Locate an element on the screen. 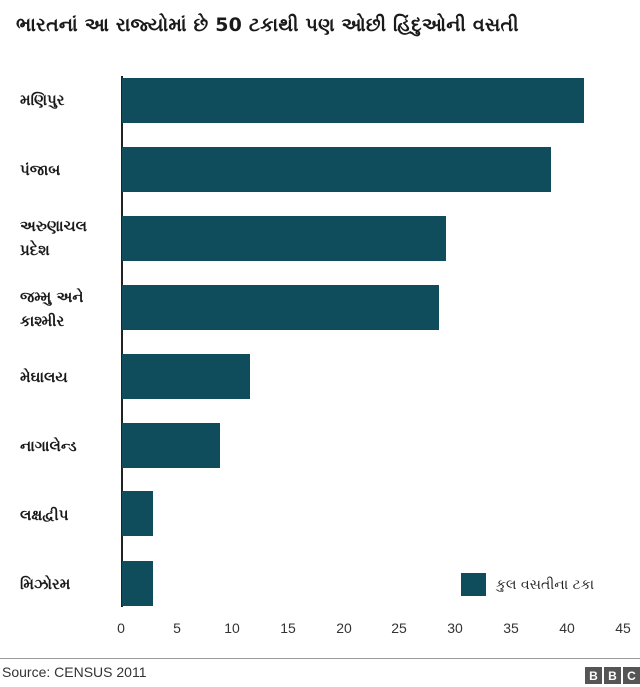 Image resolution: width=640 pixels, height=687 pixels. x-tick-label: 45 is located at coordinates (623, 628).